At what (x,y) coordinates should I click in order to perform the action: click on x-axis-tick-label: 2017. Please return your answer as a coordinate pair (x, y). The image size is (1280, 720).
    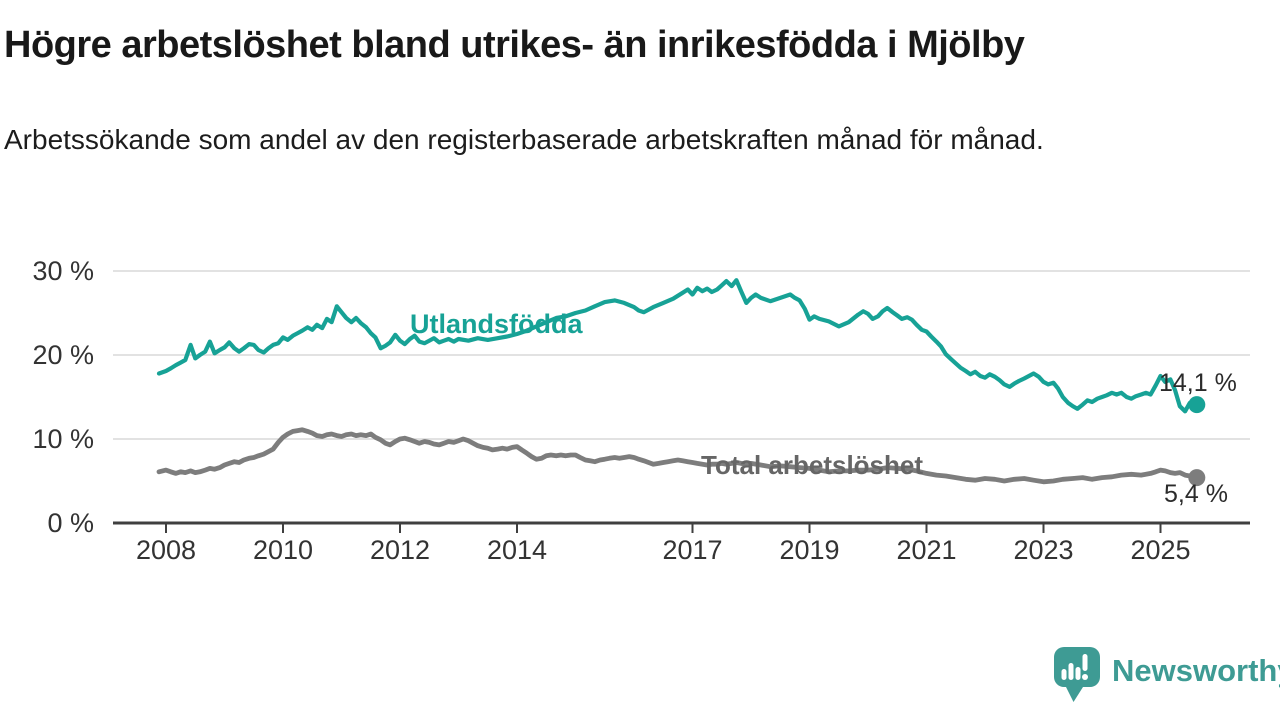
    Looking at the image, I should click on (692, 550).